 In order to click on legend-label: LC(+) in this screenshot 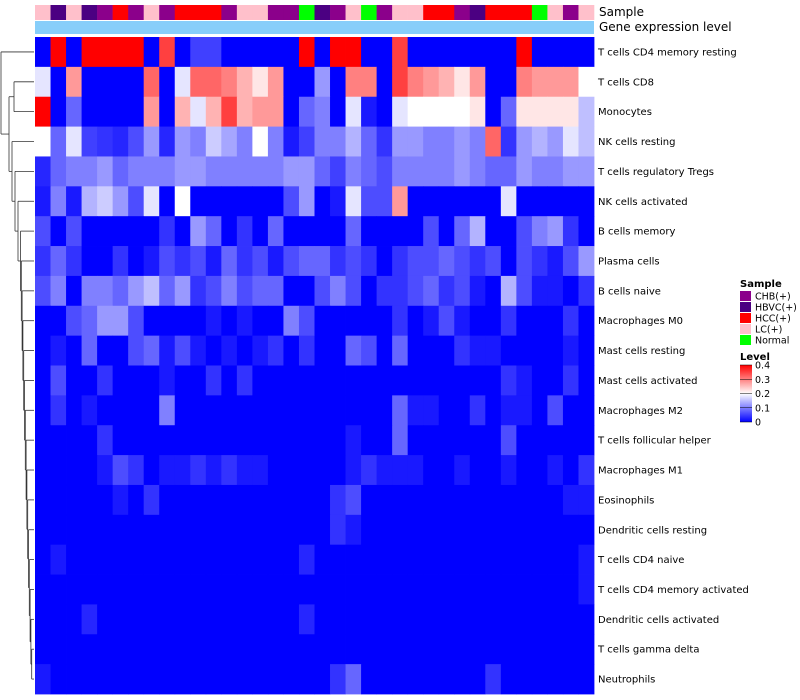, I will do `click(768, 330)`.